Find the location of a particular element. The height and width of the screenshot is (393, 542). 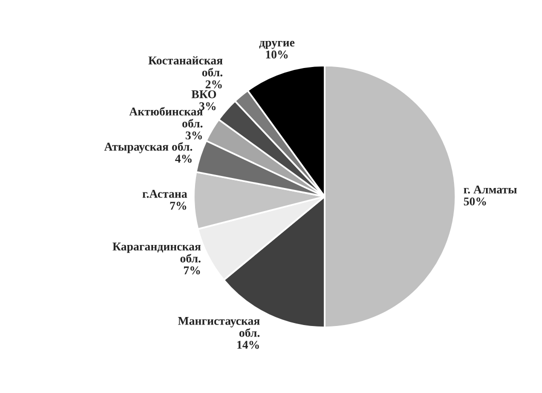

data-label: 4% is located at coordinates (183, 158).